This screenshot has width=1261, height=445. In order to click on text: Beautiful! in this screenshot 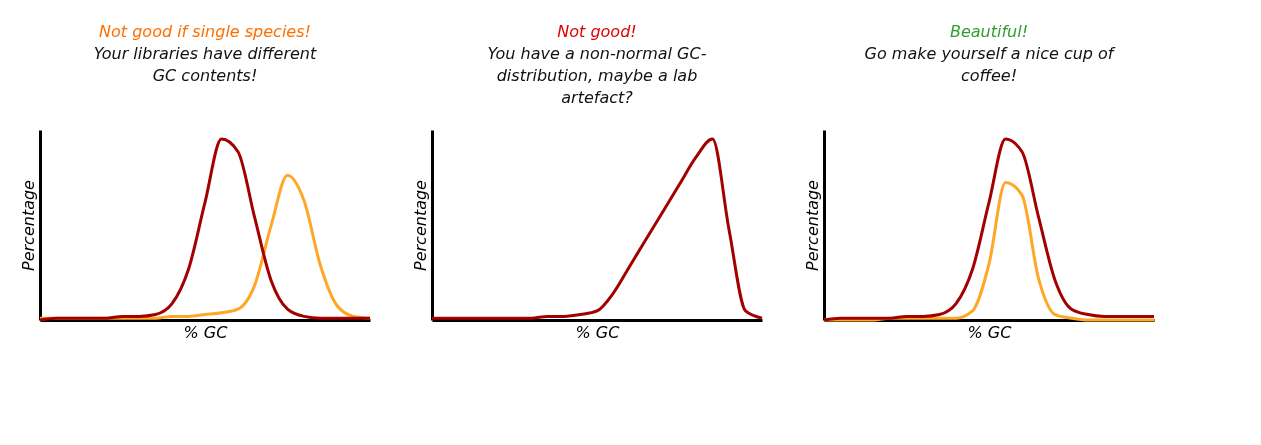, I will do `click(989, 31)`.